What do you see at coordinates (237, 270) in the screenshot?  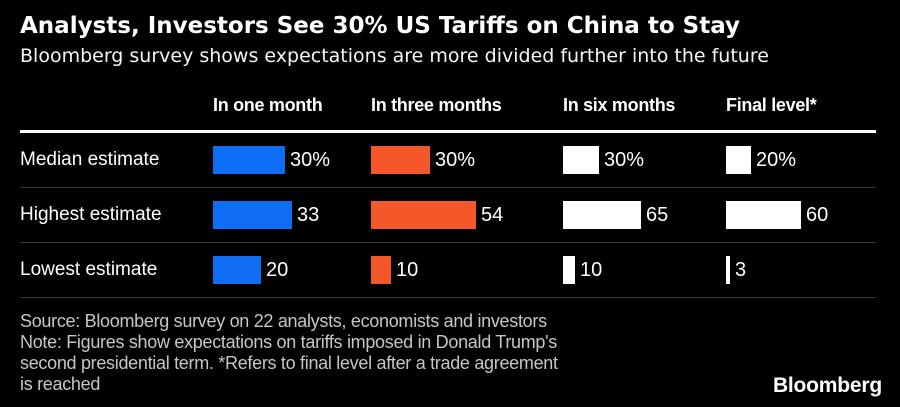 I see `bar-lowest-one-month` at bounding box center [237, 270].